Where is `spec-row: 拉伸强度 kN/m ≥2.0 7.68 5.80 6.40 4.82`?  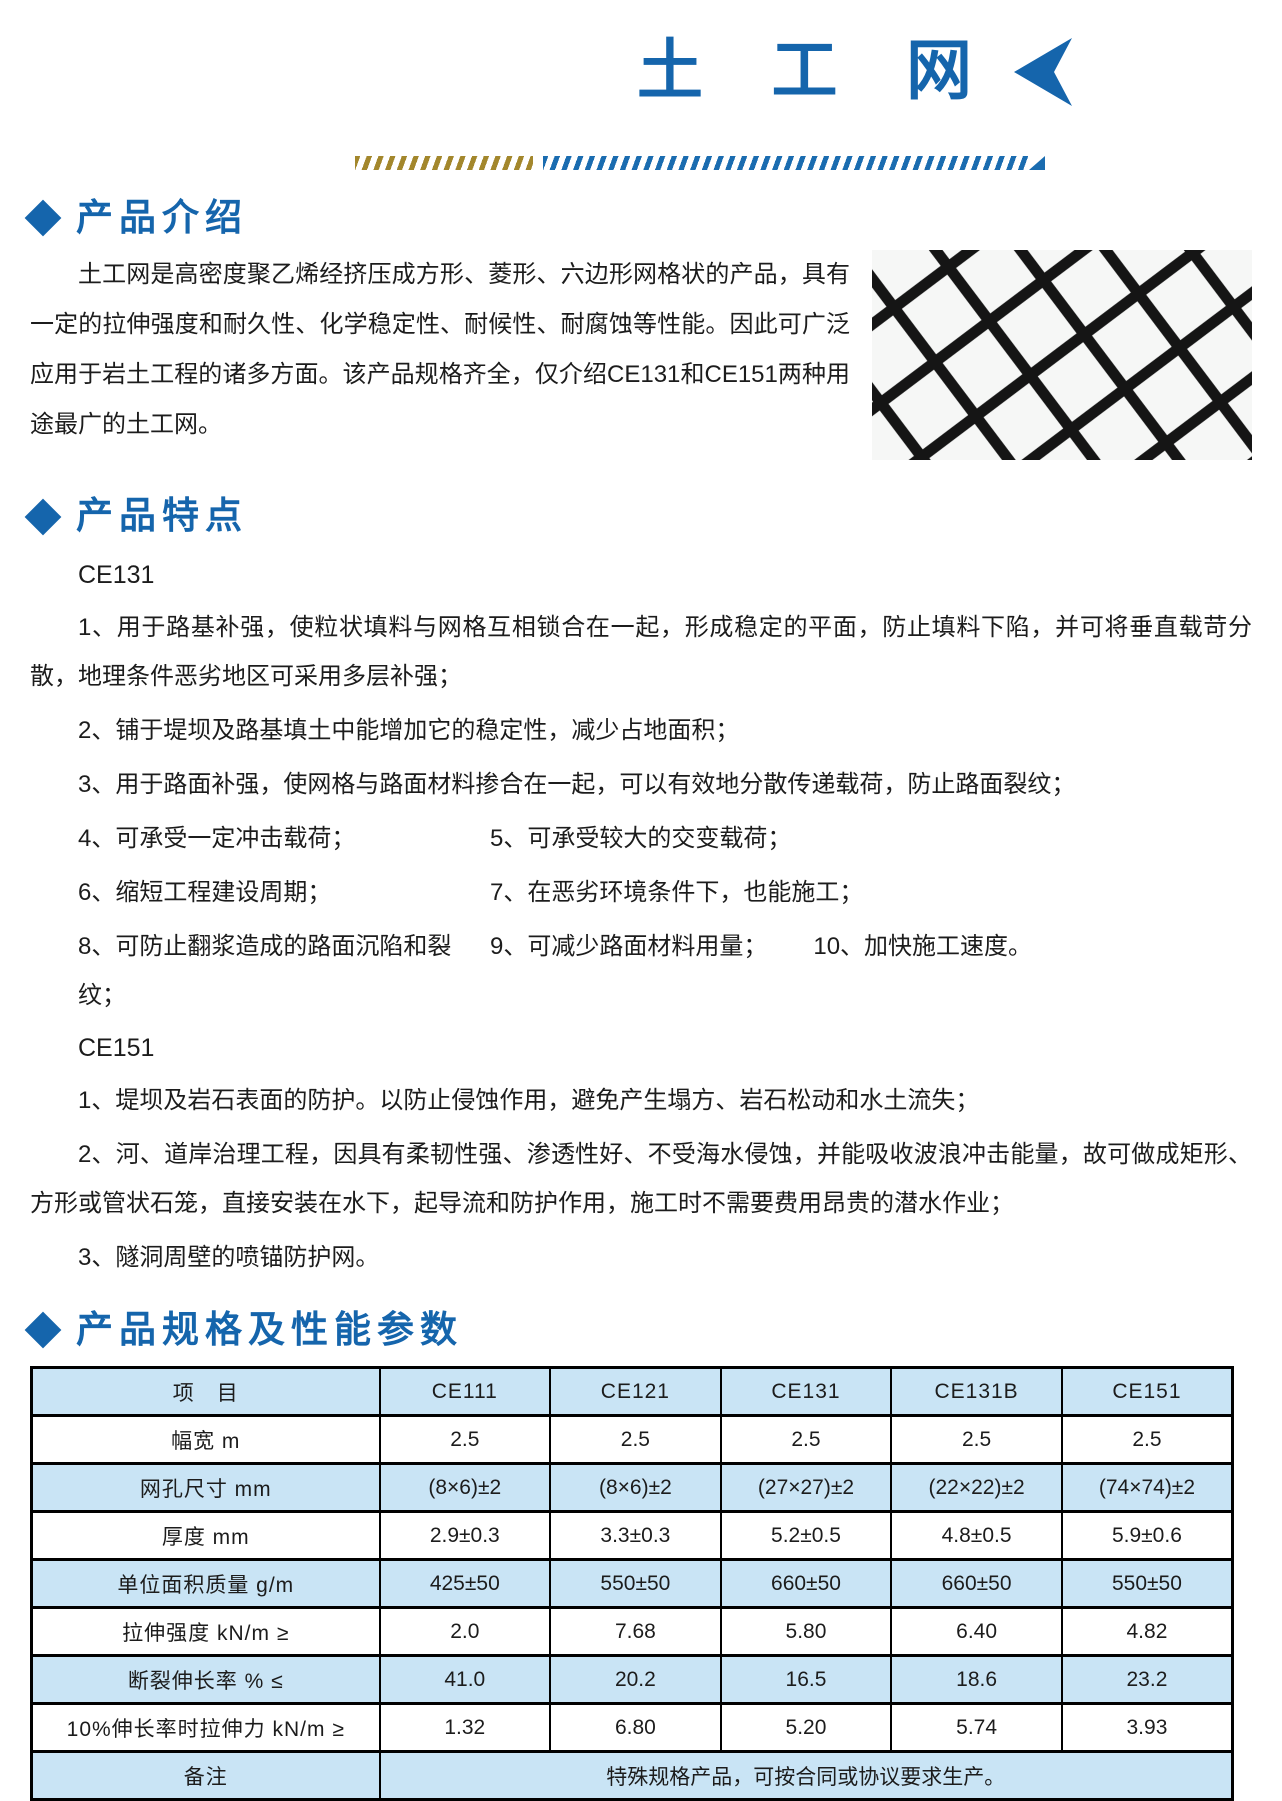
spec-row: 拉伸强度 kN/m ≥2.0 7.68 5.80 6.40 4.82 is located at coordinates (632, 1632).